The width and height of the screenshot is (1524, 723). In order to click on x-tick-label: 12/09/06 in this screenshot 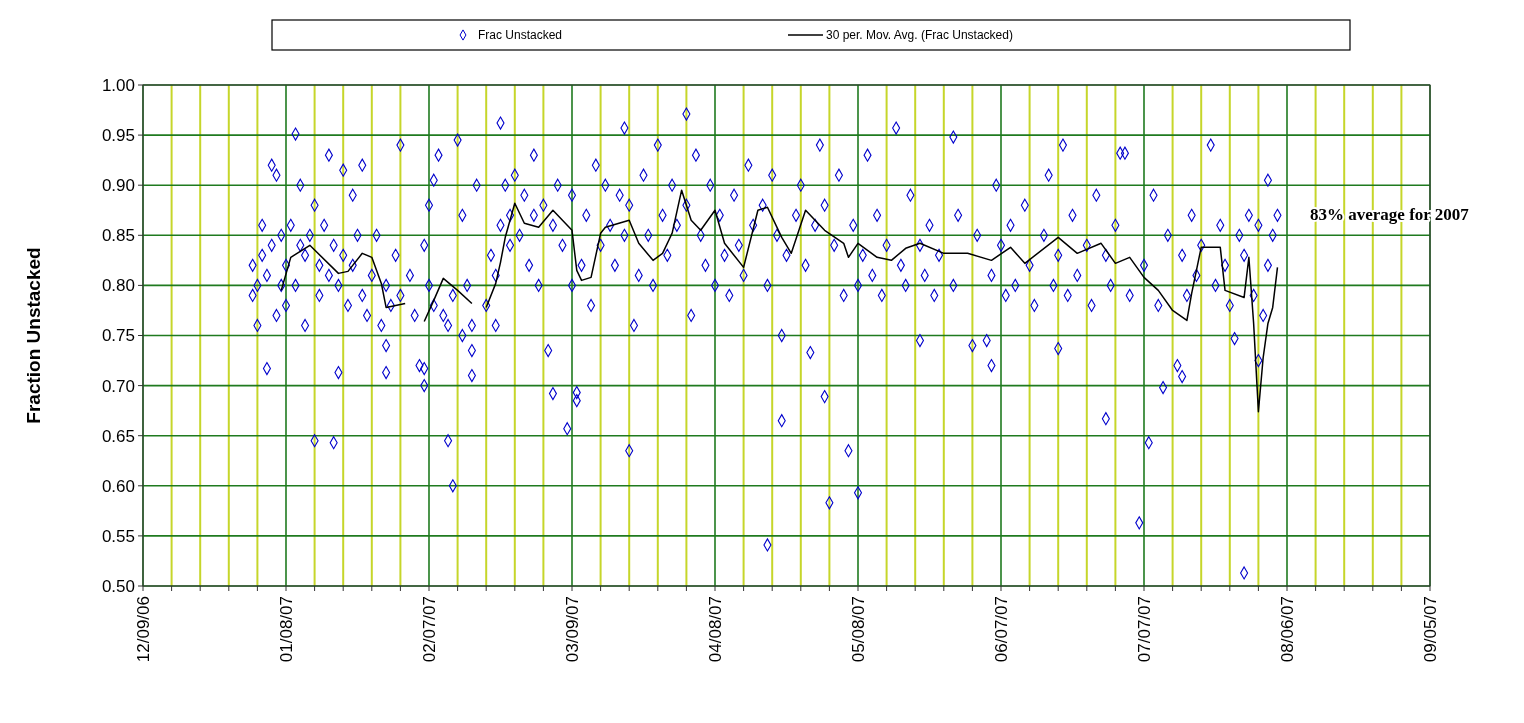, I will do `click(143, 629)`.